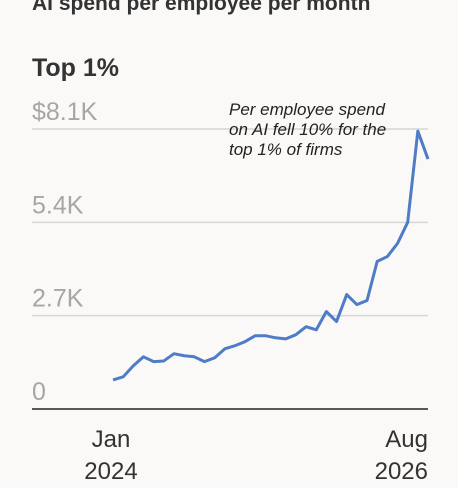 Image resolution: width=458 pixels, height=488 pixels. Describe the element at coordinates (65, 112) in the screenshot. I see `y-tick-label: $8.1K` at that location.